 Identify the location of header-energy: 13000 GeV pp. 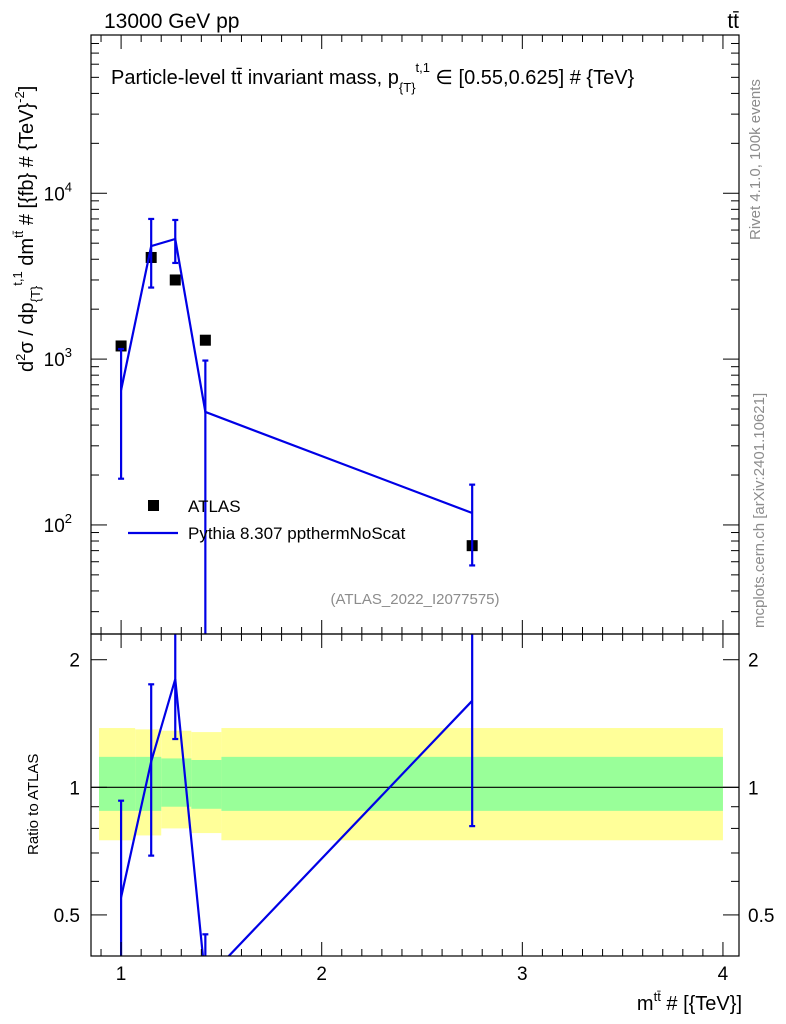
(171, 21).